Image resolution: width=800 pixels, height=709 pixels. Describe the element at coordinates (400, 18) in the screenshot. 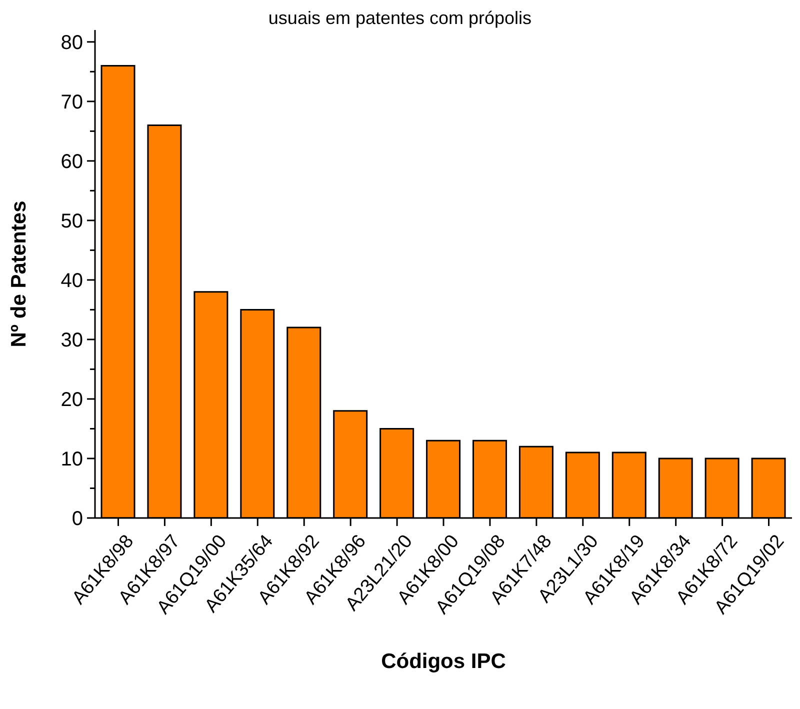

I see `chart-title: usuais em patentes com própolis` at that location.